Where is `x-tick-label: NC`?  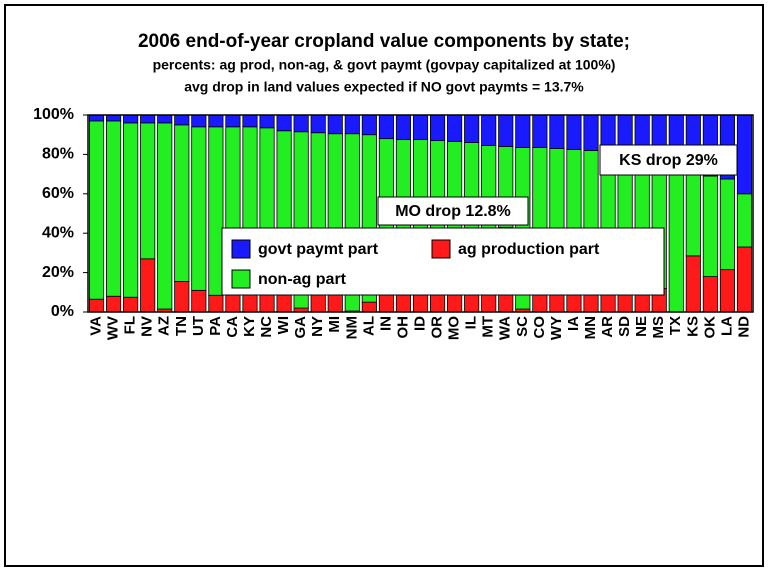
x-tick-label: NC is located at coordinates (266, 327).